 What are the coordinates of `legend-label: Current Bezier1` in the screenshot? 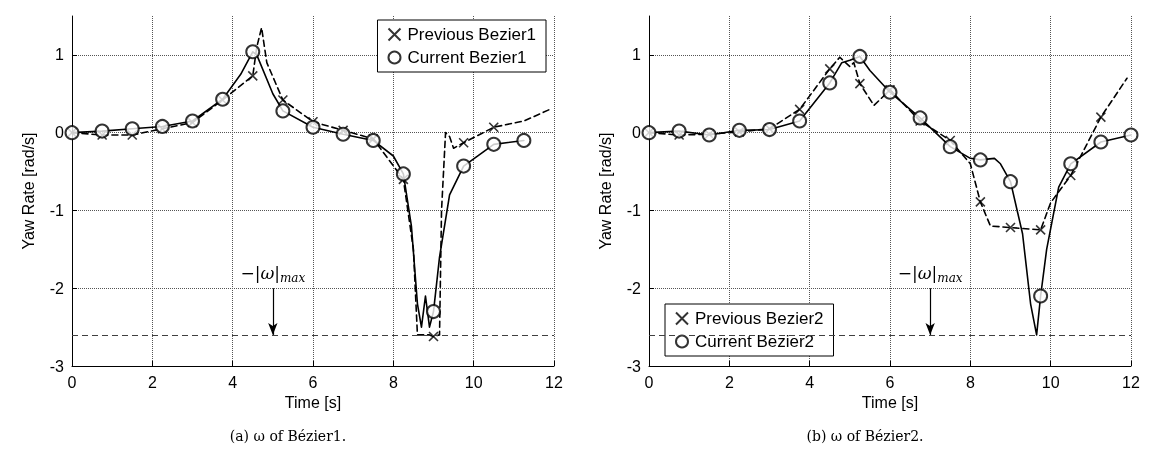 It's located at (467, 57).